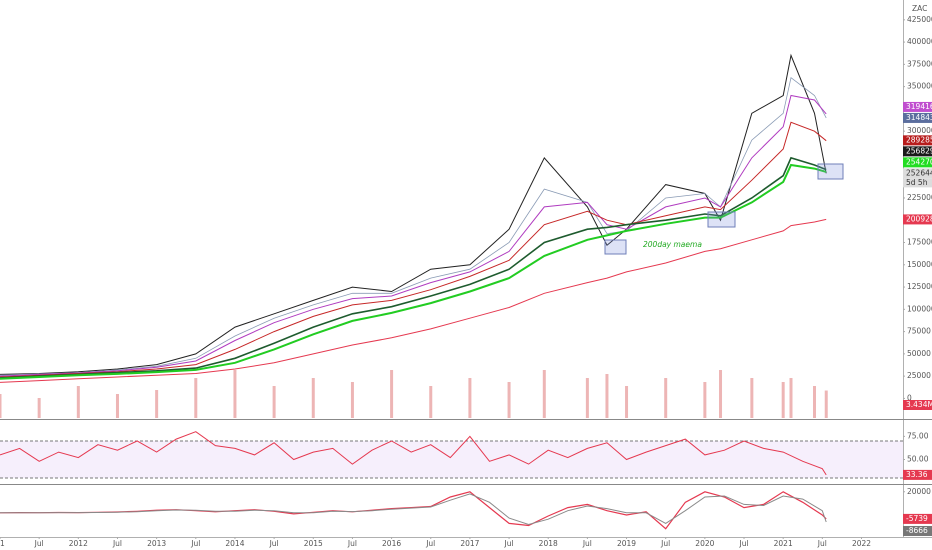 The height and width of the screenshot is (550, 932). I want to click on x-tick-label: 2020, so click(704, 543).